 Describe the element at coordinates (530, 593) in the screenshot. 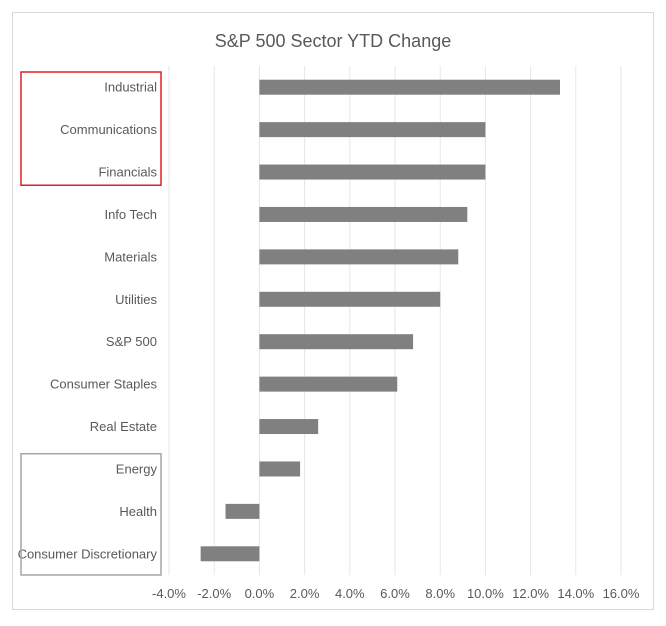

I see `x-tick-label: 12.0%` at that location.